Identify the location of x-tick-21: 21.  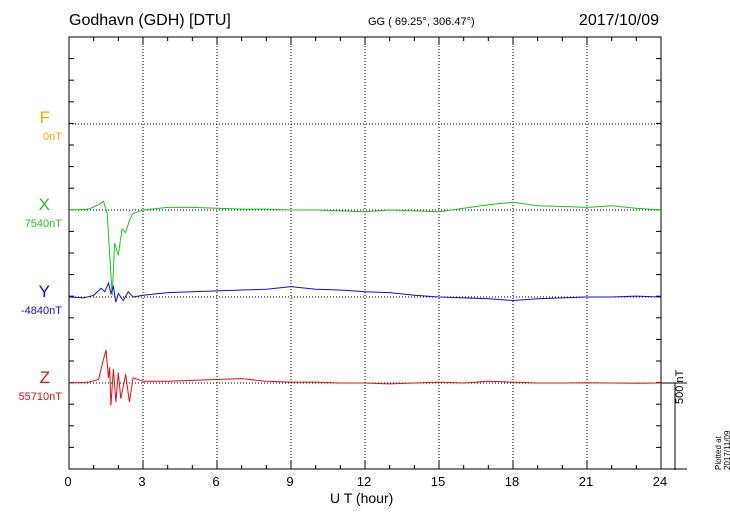
(586, 481).